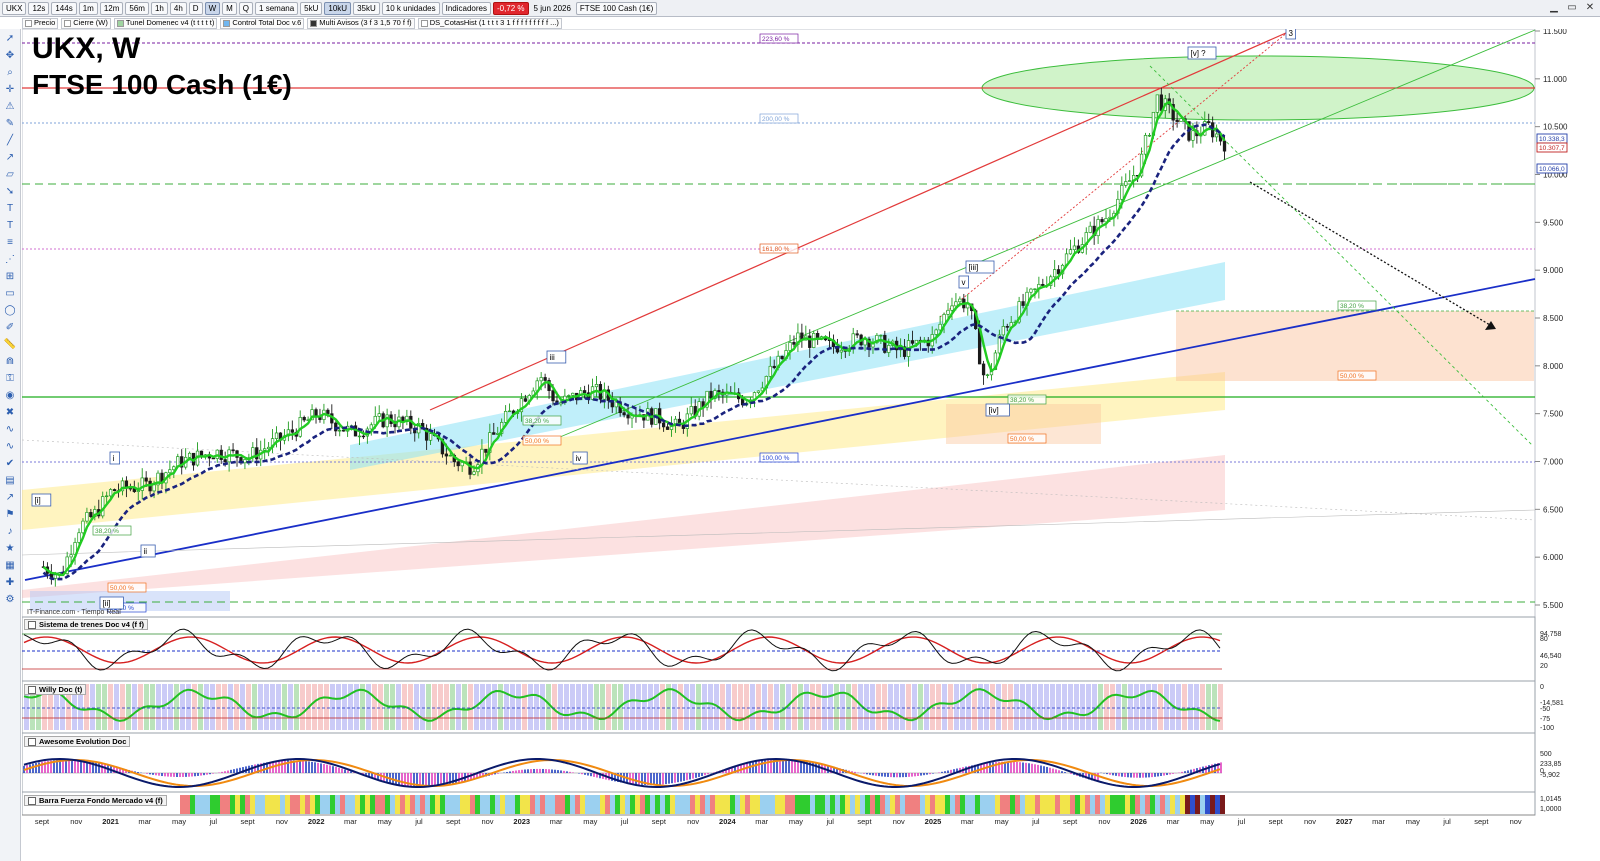  What do you see at coordinates (553, 357) in the screenshot?
I see `elliott-wave-label: iii` at bounding box center [553, 357].